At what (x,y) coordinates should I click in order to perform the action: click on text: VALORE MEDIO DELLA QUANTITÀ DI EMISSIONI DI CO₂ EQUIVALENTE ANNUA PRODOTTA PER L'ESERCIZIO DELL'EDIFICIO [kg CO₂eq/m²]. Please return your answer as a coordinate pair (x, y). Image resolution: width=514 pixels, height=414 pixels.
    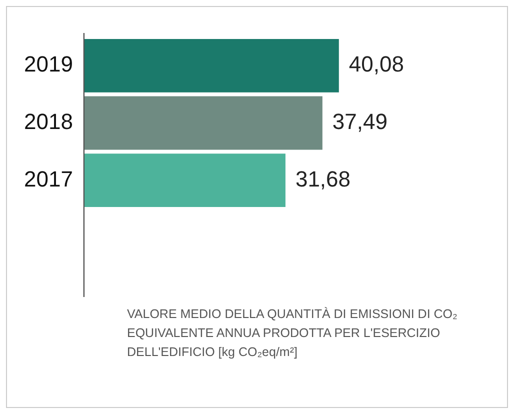
    Looking at the image, I should click on (292, 333).